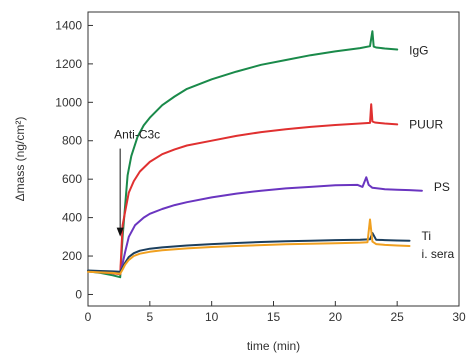 This screenshot has width=467, height=356. Describe the element at coordinates (442, 187) in the screenshot. I see `series-label: PS` at that location.